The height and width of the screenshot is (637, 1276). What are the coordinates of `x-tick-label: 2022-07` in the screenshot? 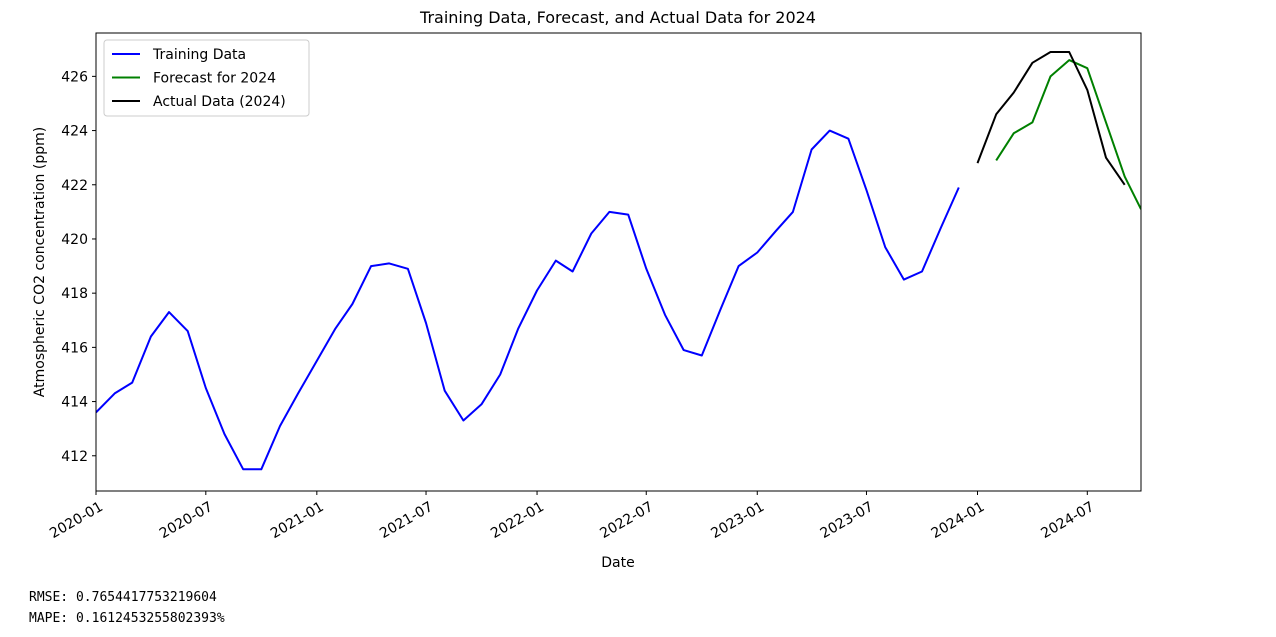 It's located at (626, 520).